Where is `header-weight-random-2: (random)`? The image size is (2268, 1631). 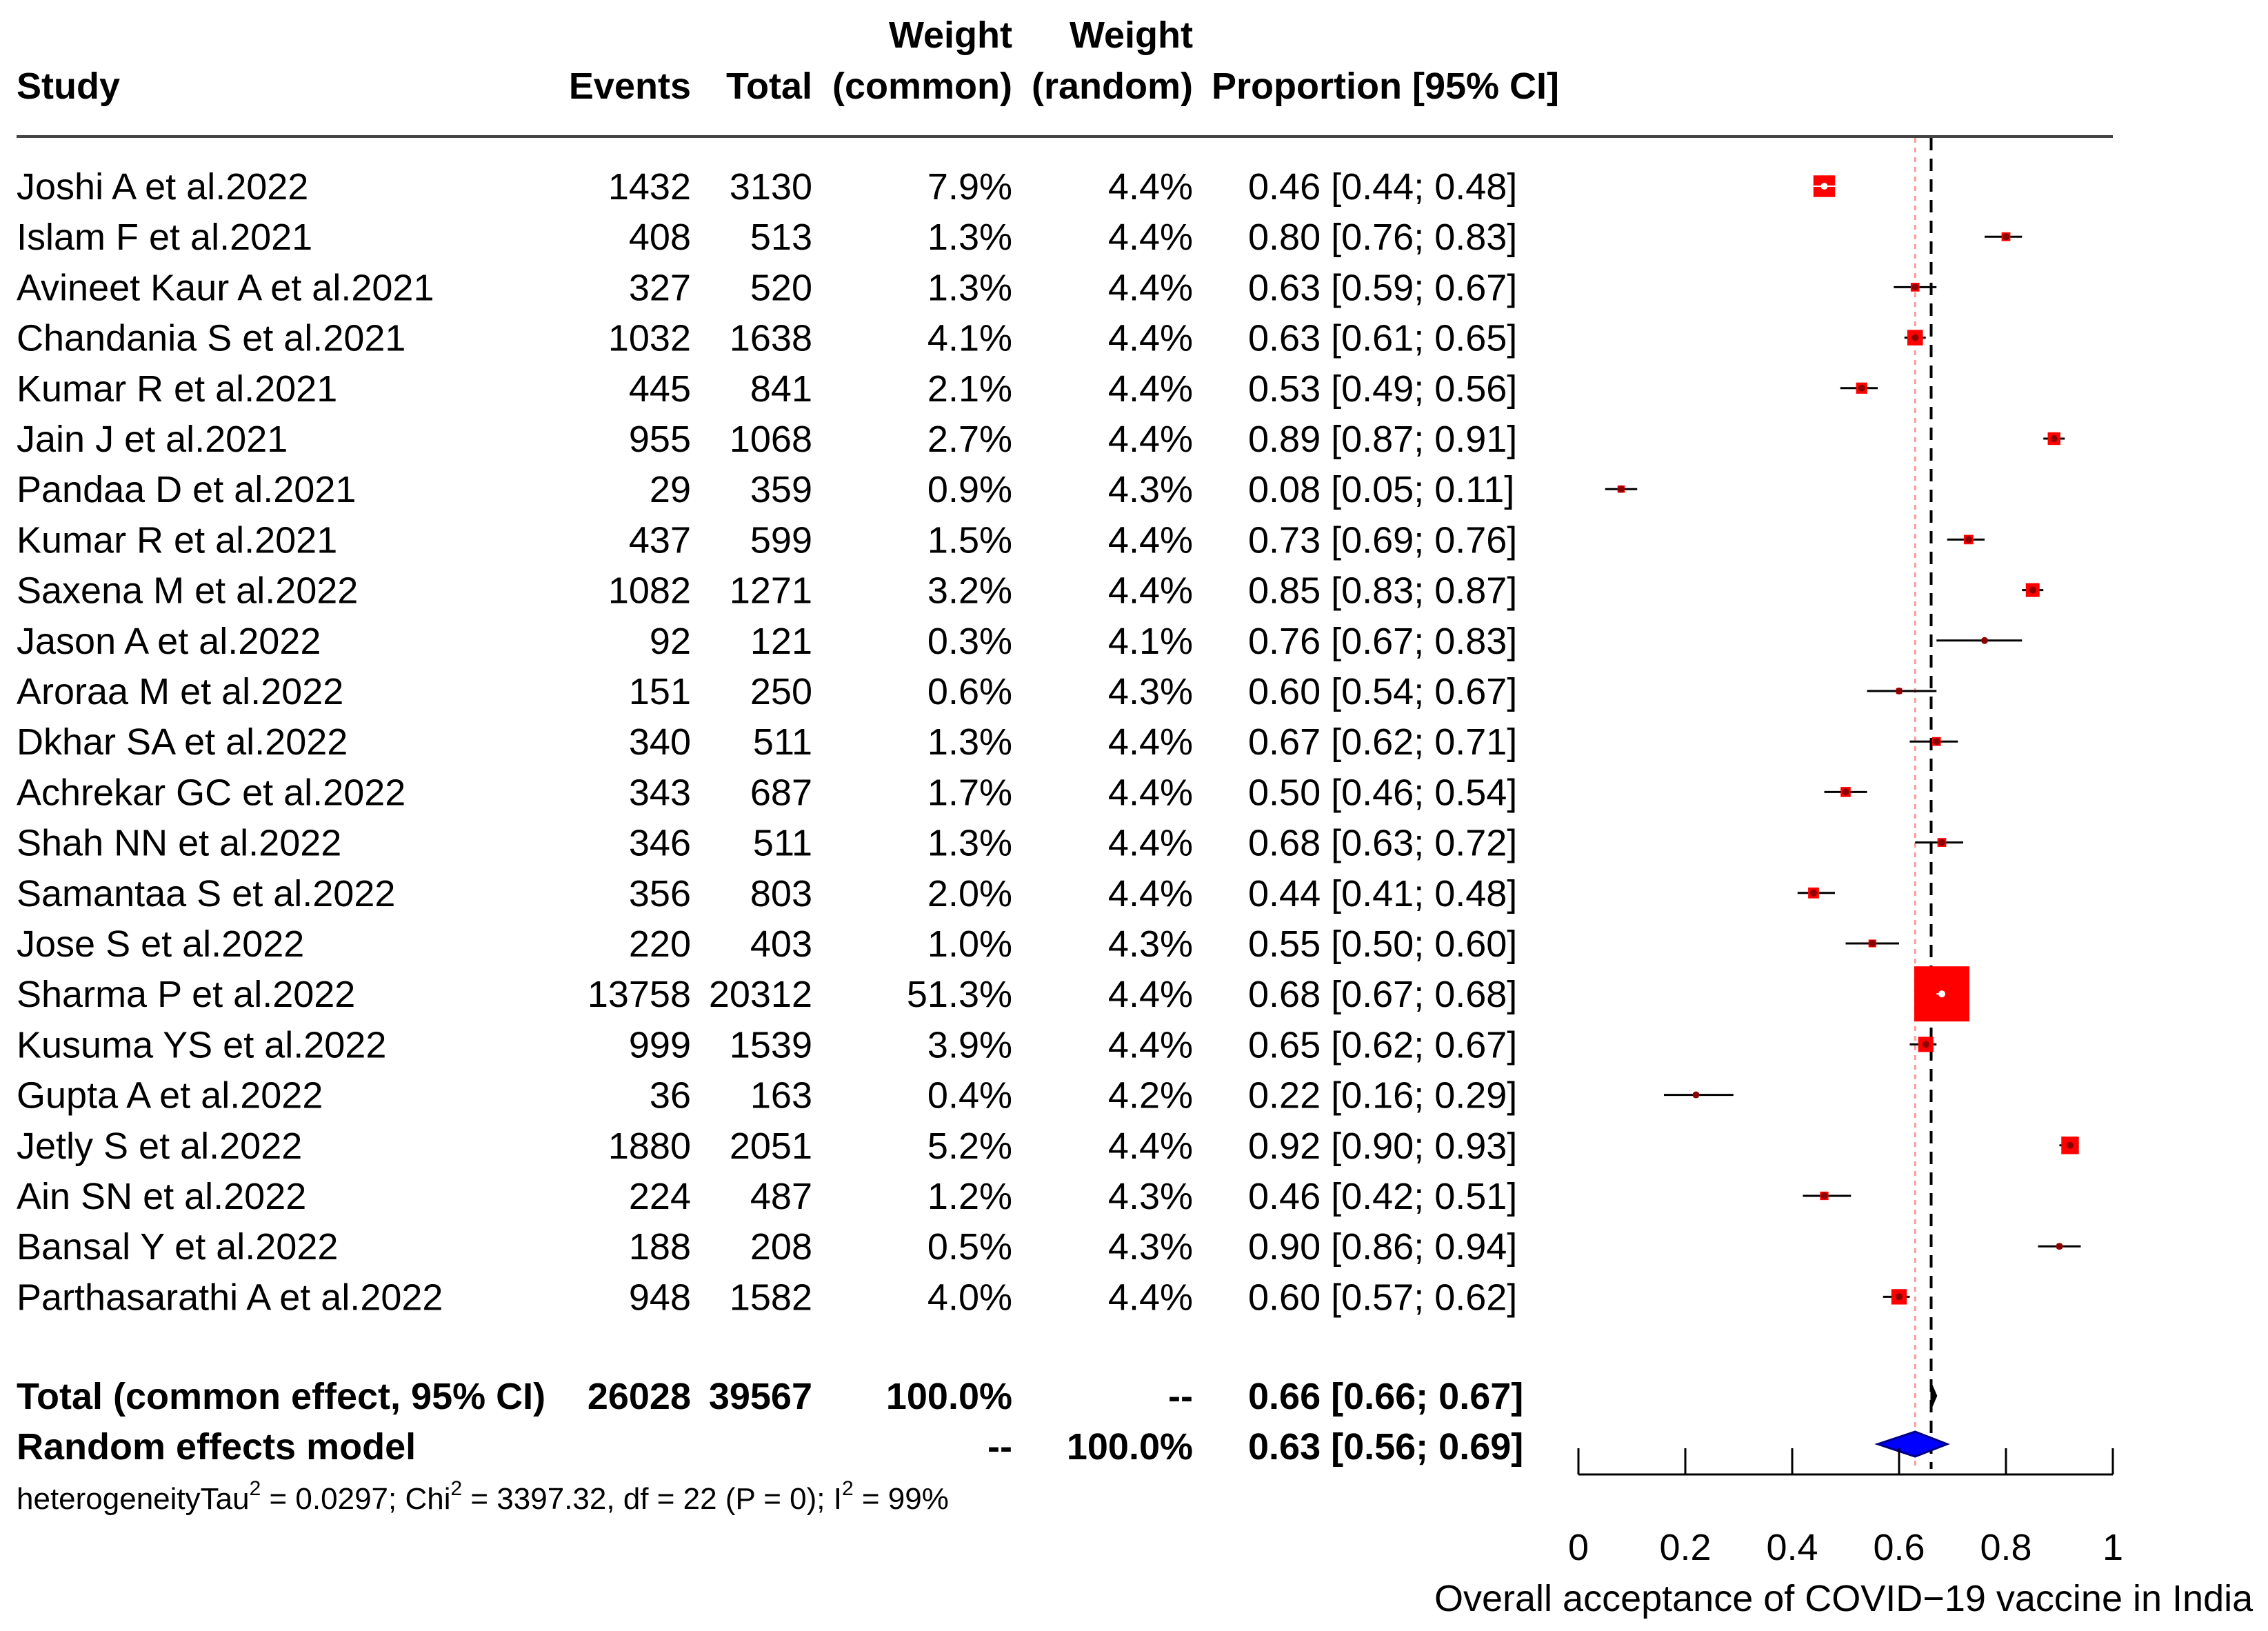
header-weight-random-2: (random) is located at coordinates (1112, 86).